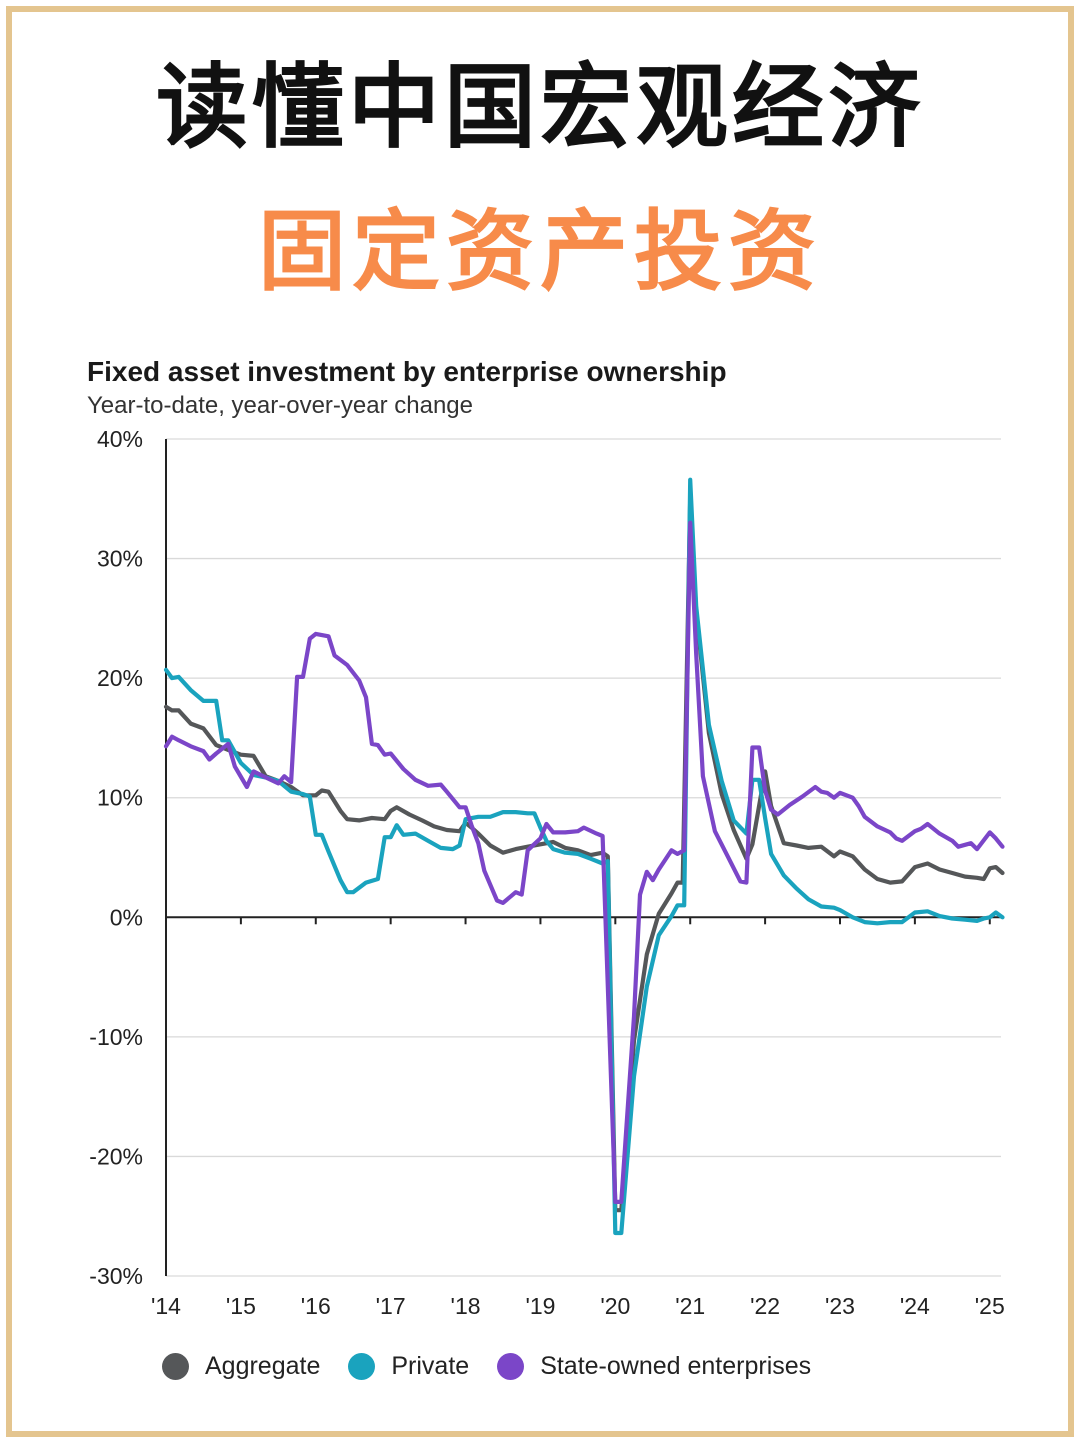 This screenshot has width=1080, height=1443. Describe the element at coordinates (126, 917) in the screenshot. I see `y-tick-label: 0%` at that location.